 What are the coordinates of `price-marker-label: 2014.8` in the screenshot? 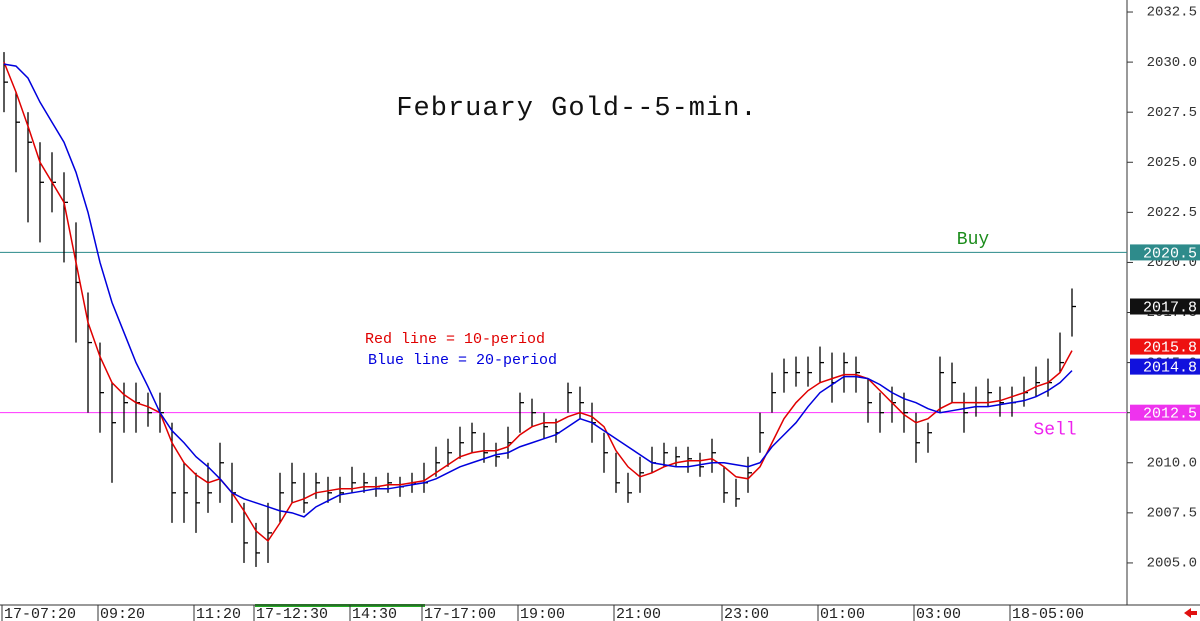 It's located at (1170, 368).